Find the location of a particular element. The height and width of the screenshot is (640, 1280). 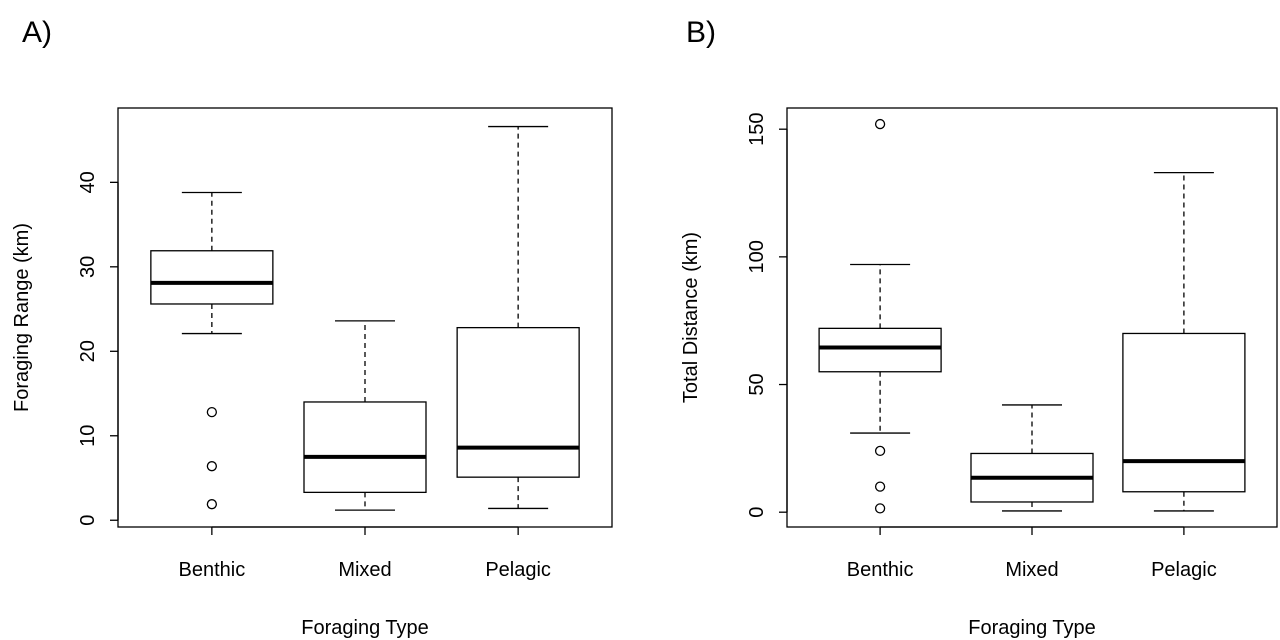

y-tick-label: 40 is located at coordinates (88, 182).